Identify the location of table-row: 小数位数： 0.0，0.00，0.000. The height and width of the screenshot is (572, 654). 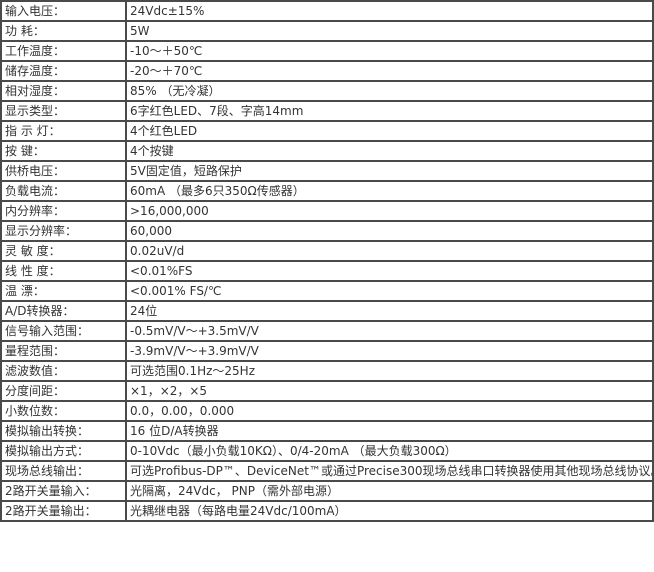
(327, 411).